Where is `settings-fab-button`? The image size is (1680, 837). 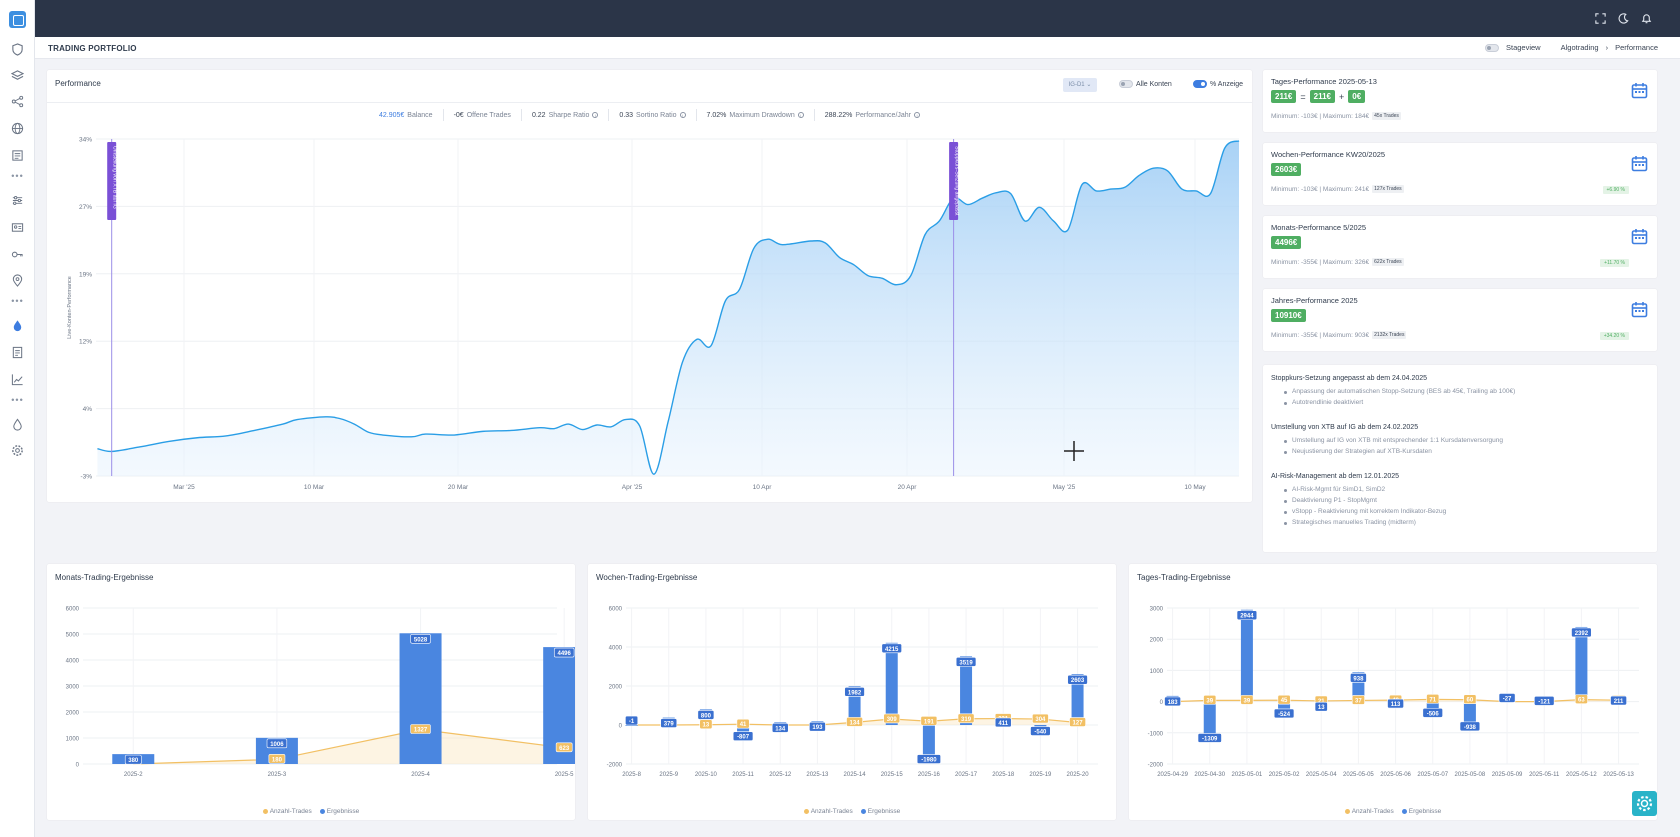
settings-fab-button is located at coordinates (1644, 803).